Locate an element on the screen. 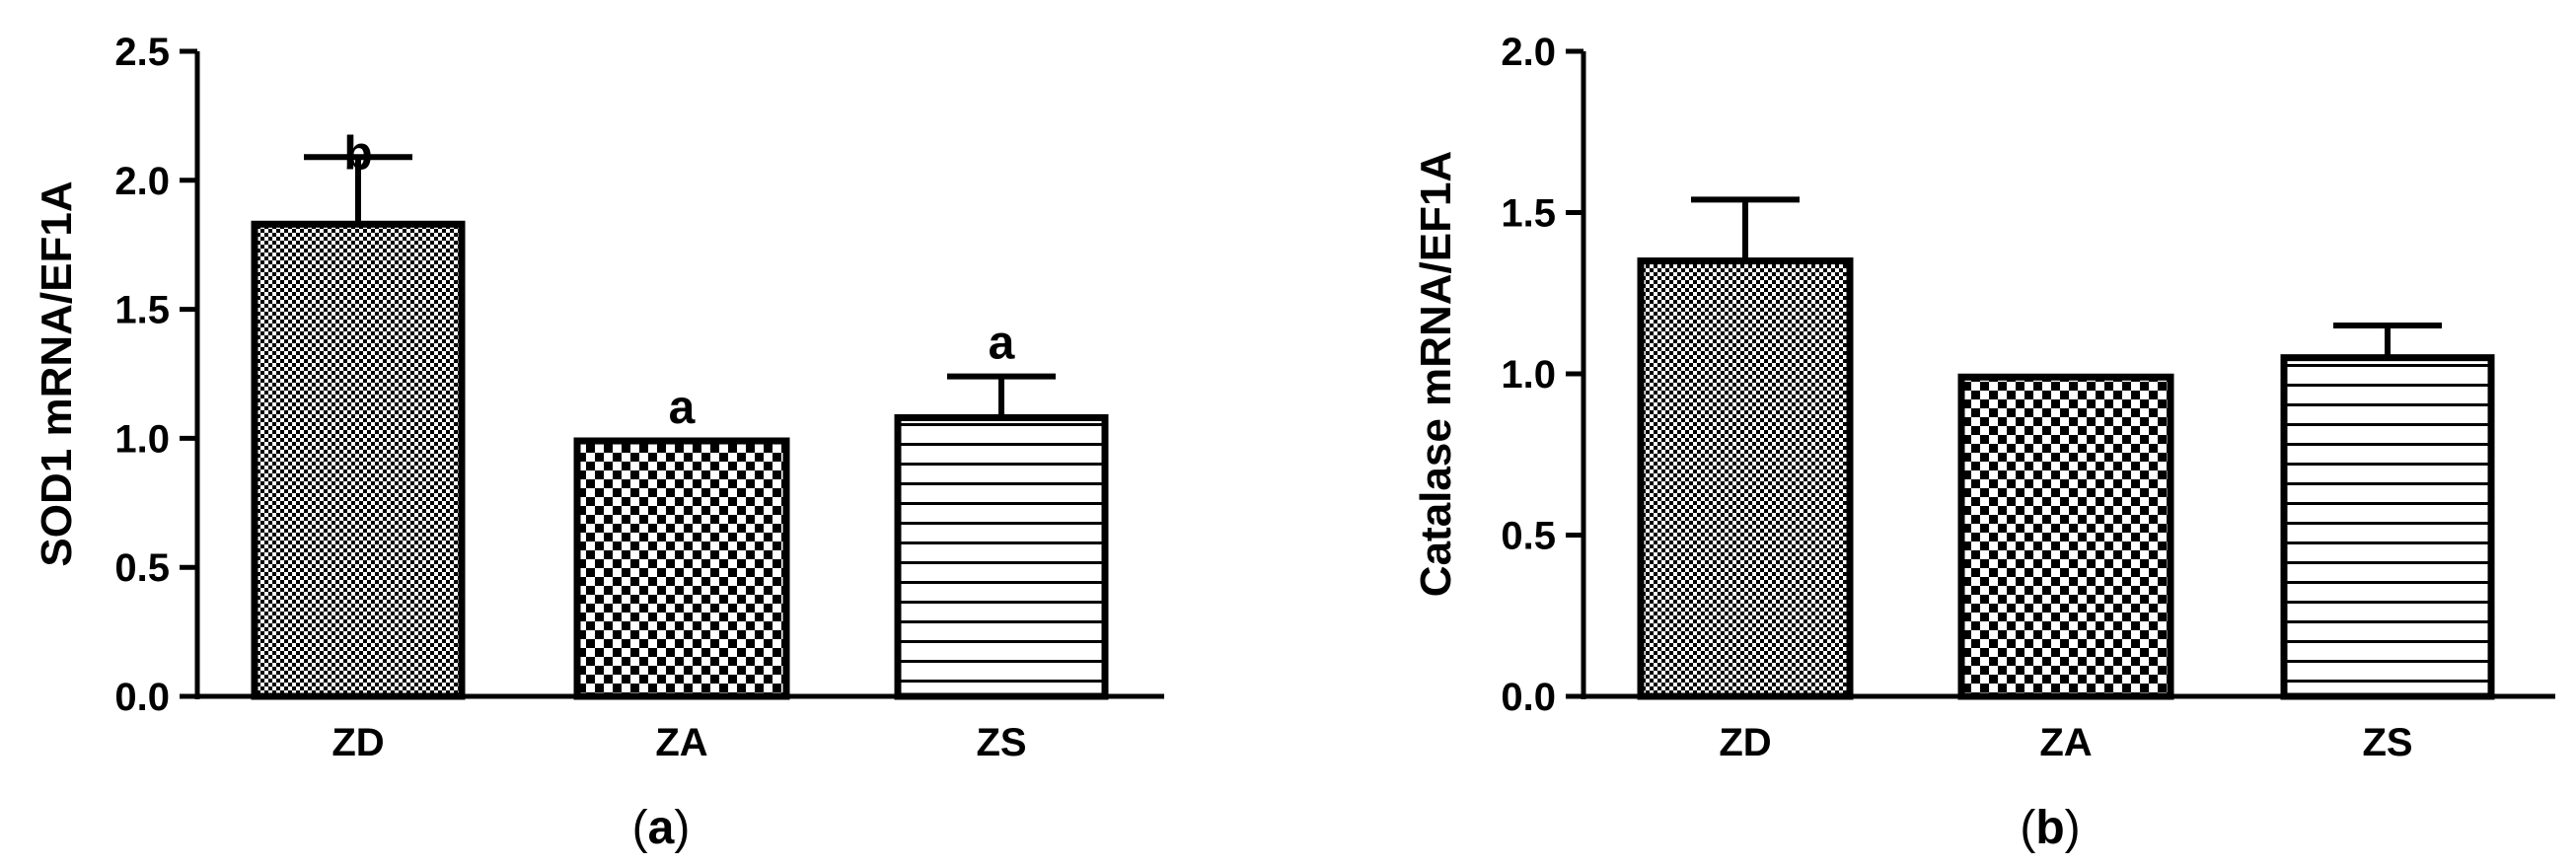  y-axis-title: Catalase mRNA/EF1A is located at coordinates (1436, 374).